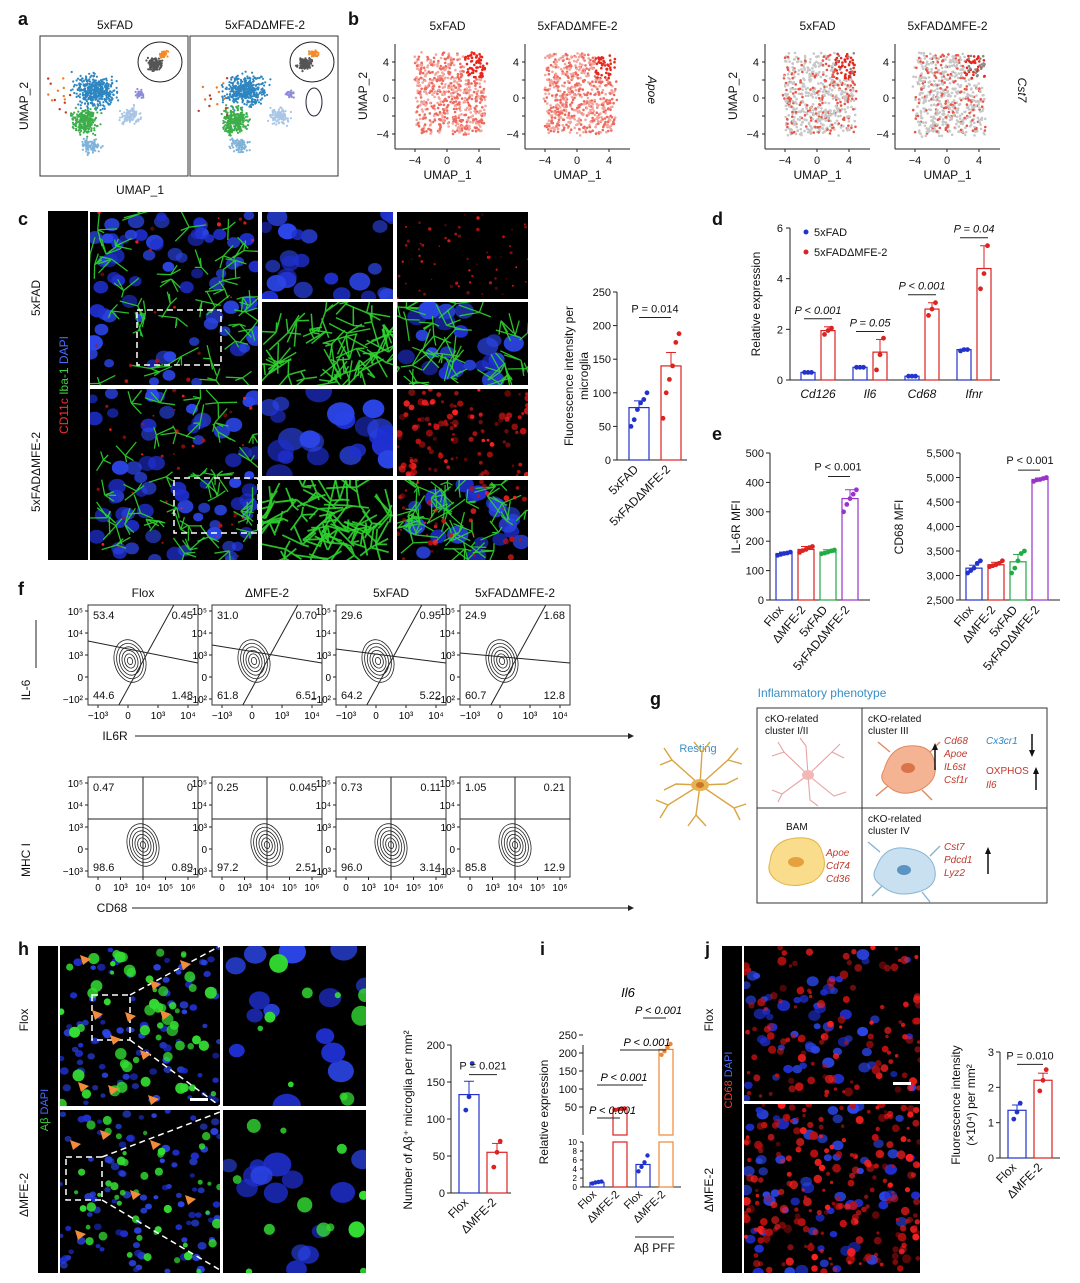 The width and height of the screenshot is (1080, 1283). What do you see at coordinates (210, 99) in the screenshot?
I see `umap-outlier` at bounding box center [210, 99].